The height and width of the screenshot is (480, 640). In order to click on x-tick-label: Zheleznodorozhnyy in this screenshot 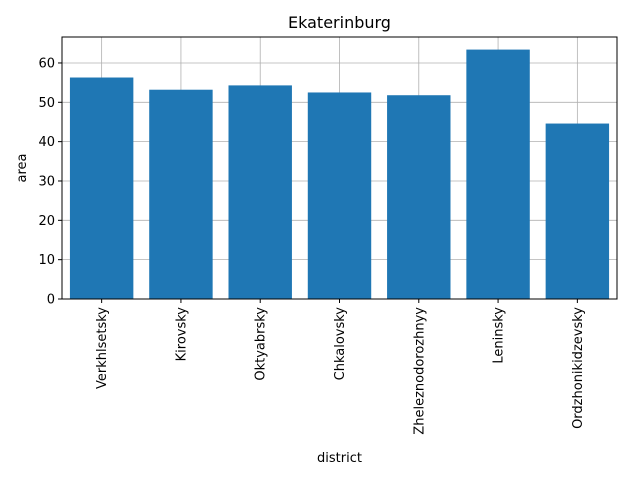, I will do `click(419, 371)`.